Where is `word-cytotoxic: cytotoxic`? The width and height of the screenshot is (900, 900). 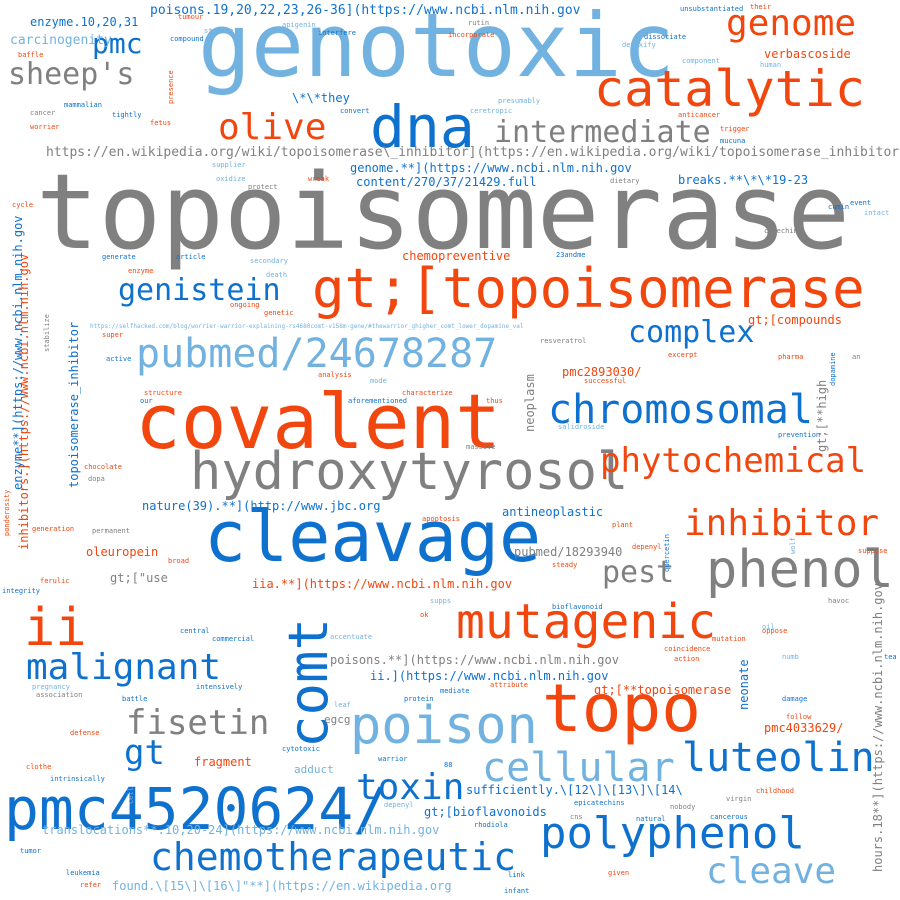 word-cytotoxic: cytotoxic is located at coordinates (301, 749).